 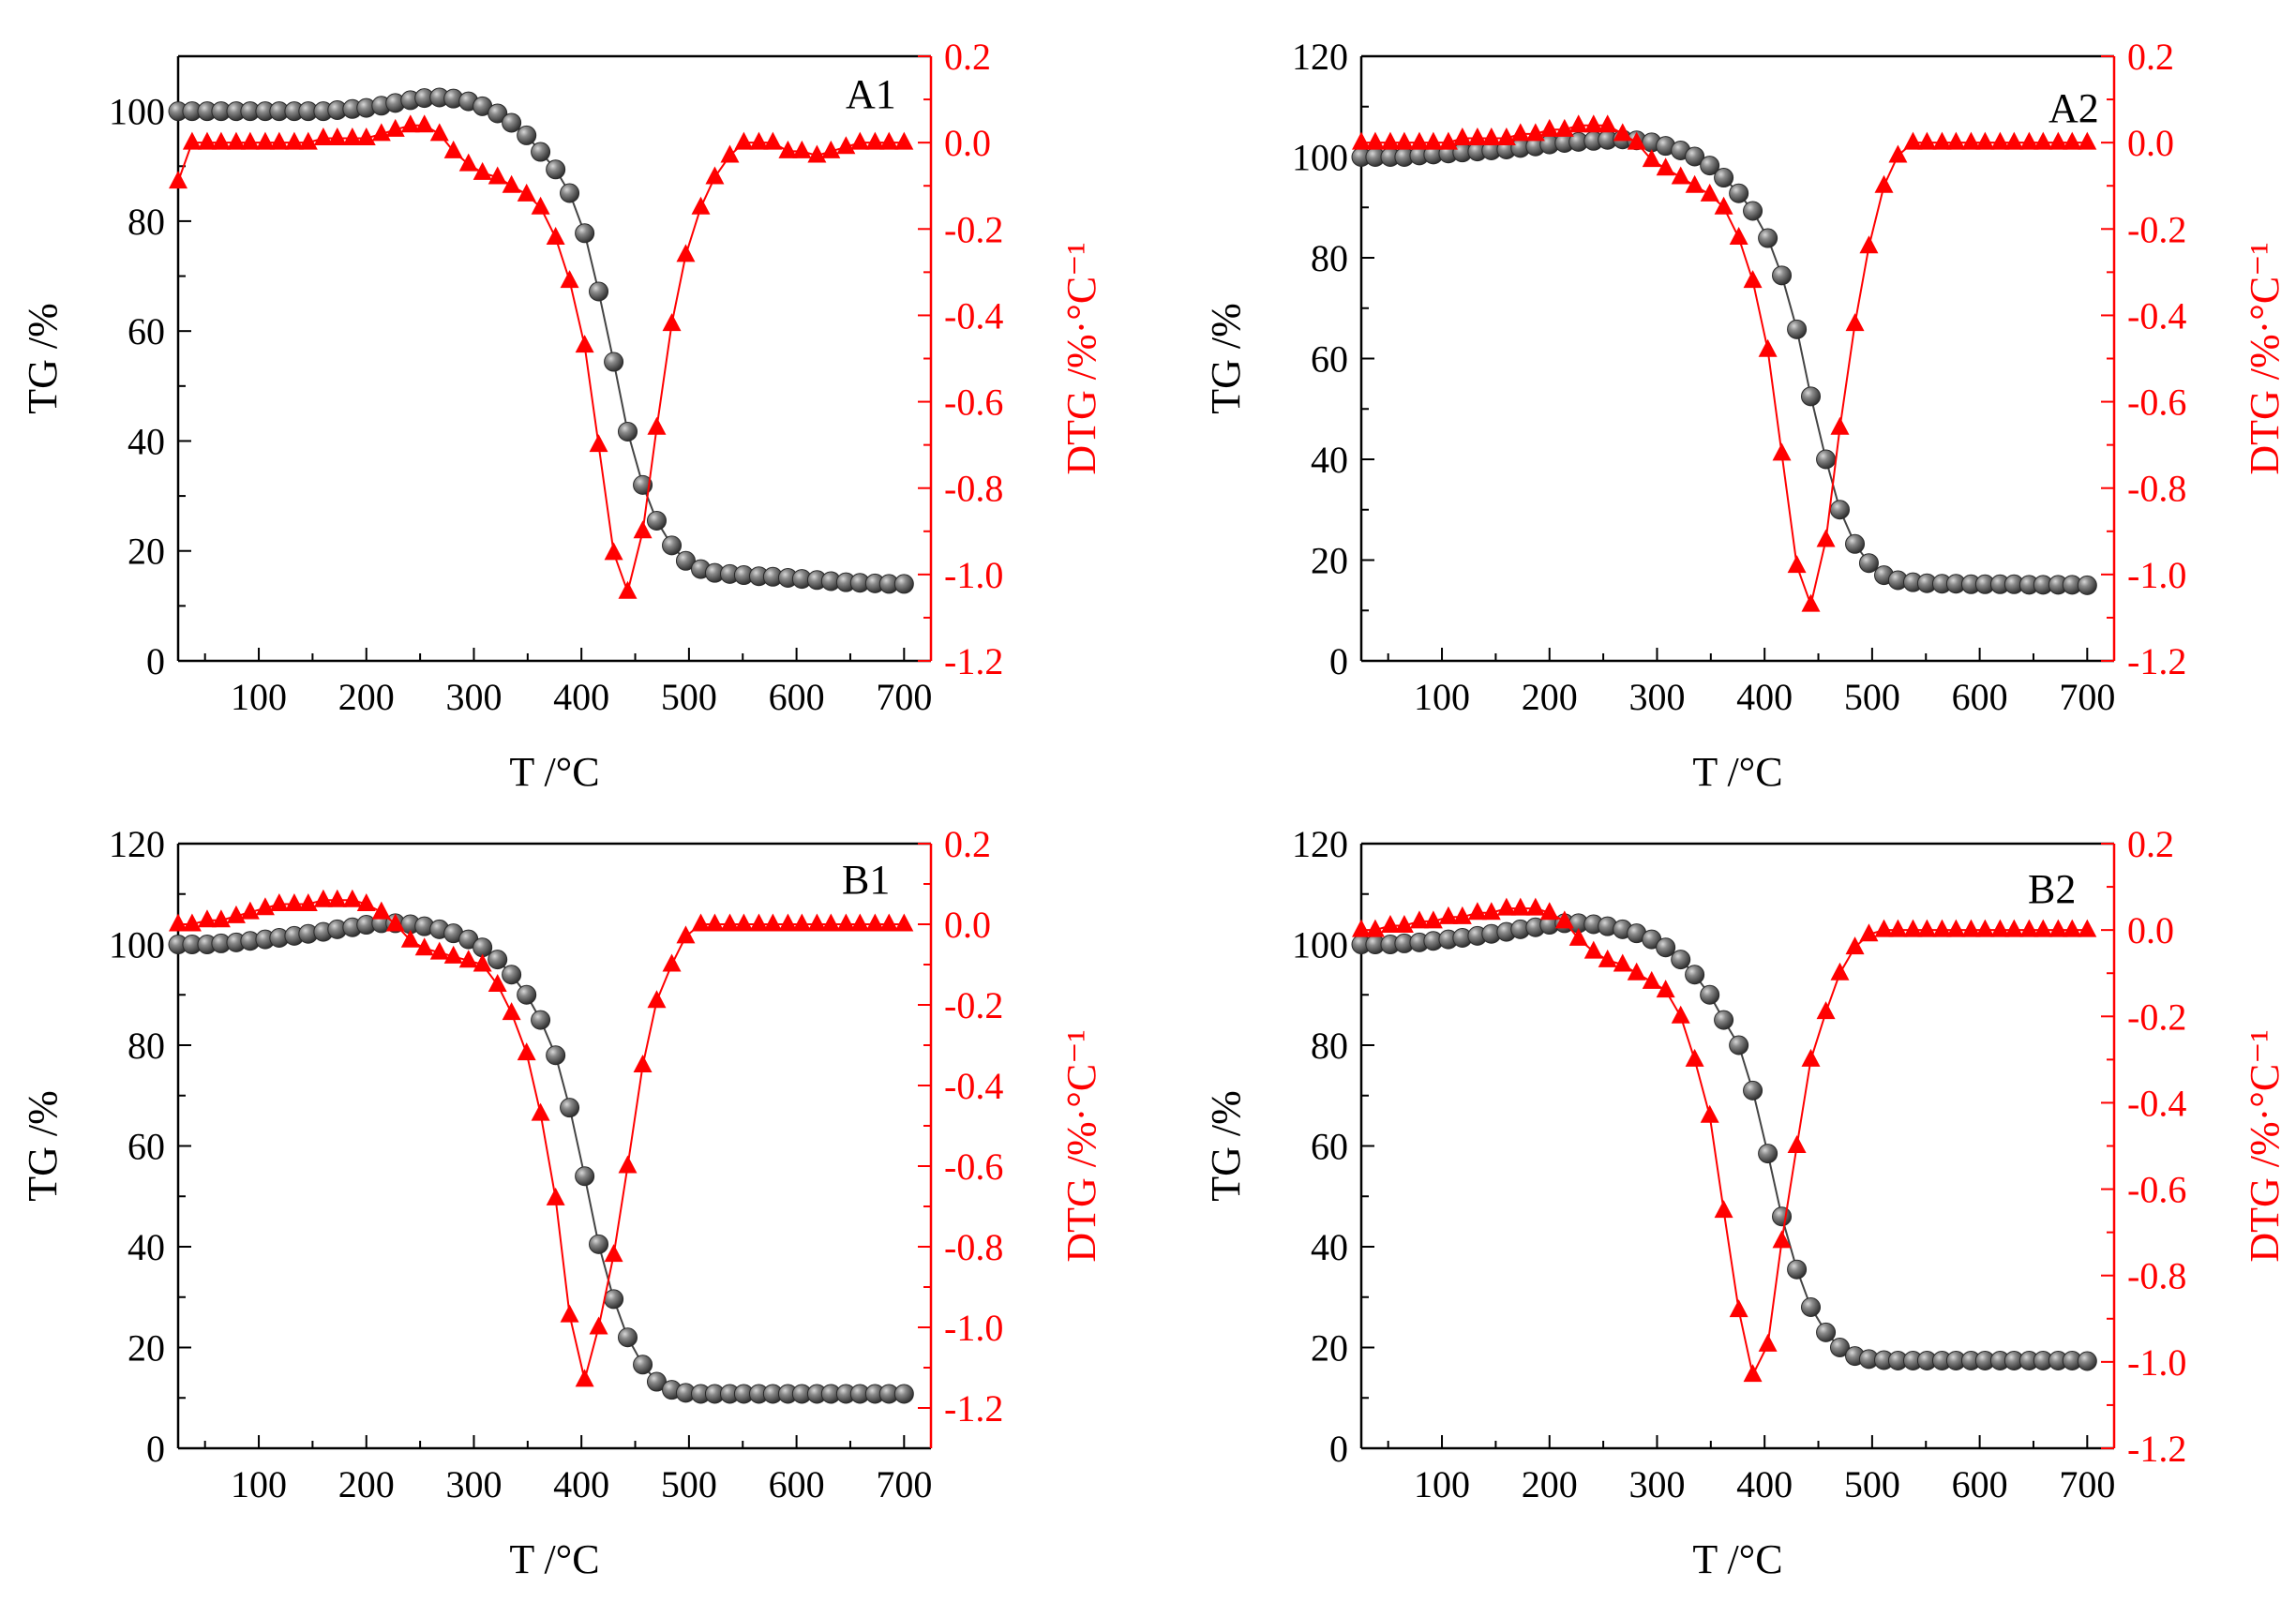 What do you see at coordinates (2265, 358) in the screenshot?
I see `y2-axis-title: DTG /%·°C⁻¹` at bounding box center [2265, 358].